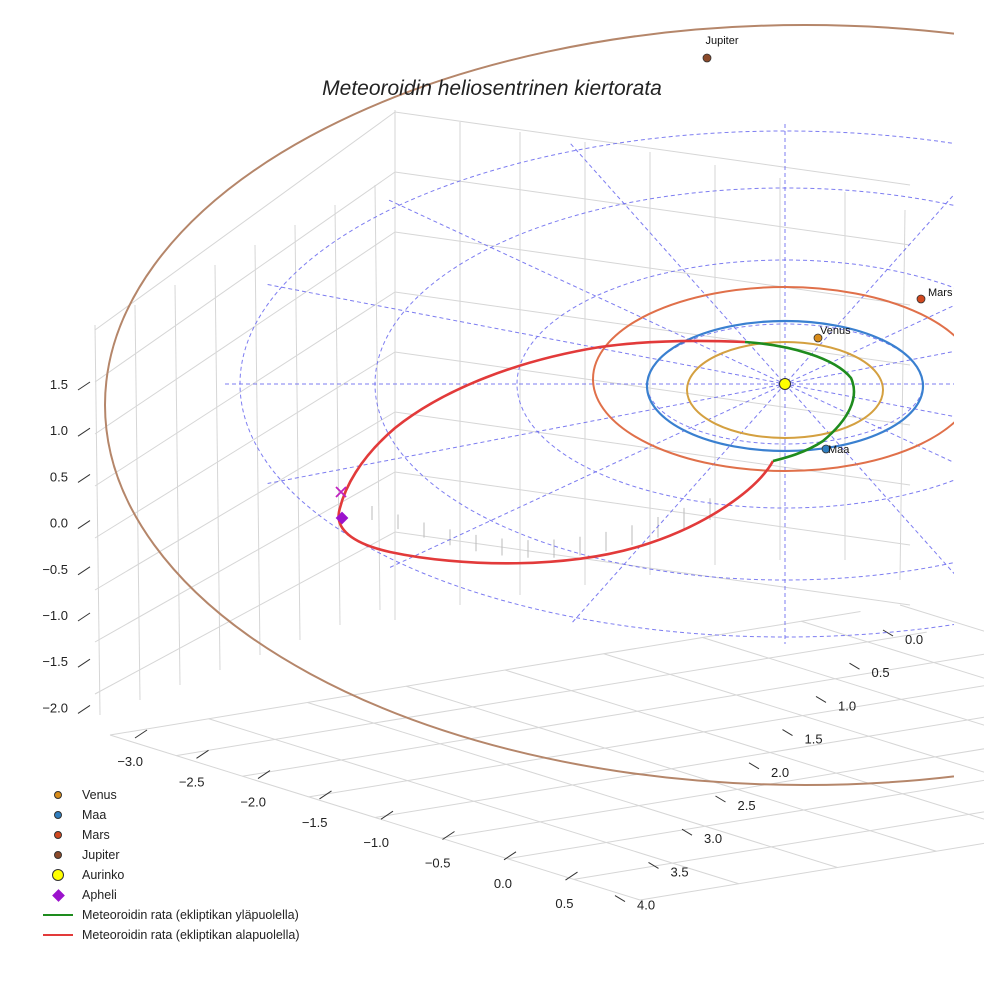  Describe the element at coordinates (341, 492) in the screenshot. I see `aphelion-proj-marker` at that location.